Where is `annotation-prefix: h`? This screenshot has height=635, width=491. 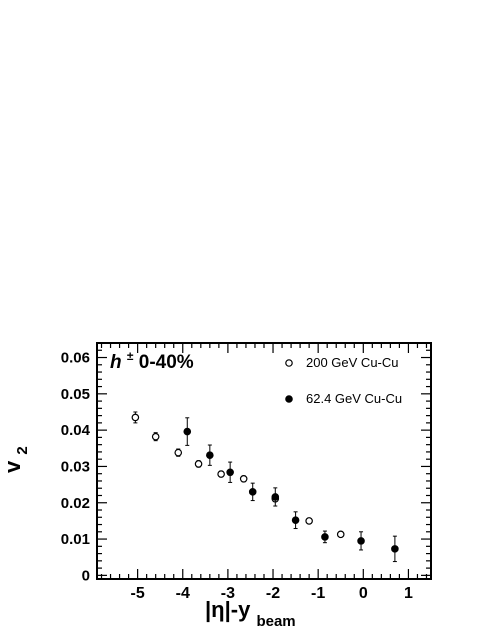 annotation-prefix: h is located at coordinates (116, 362).